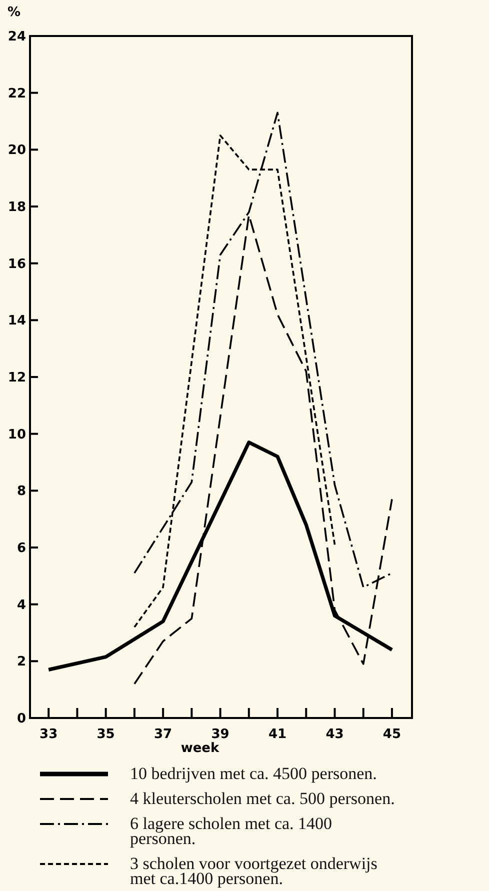  Describe the element at coordinates (231, 831) in the screenshot. I see `legend-label: 6 lagere scholen met ca. 1400 personen.` at that location.